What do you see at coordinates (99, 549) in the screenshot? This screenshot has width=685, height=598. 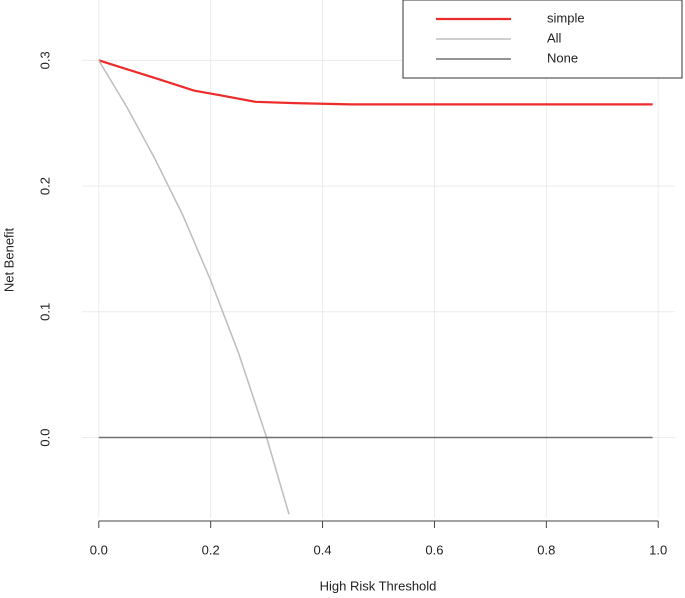 I see `x-tick-label: 0.0` at bounding box center [99, 549].